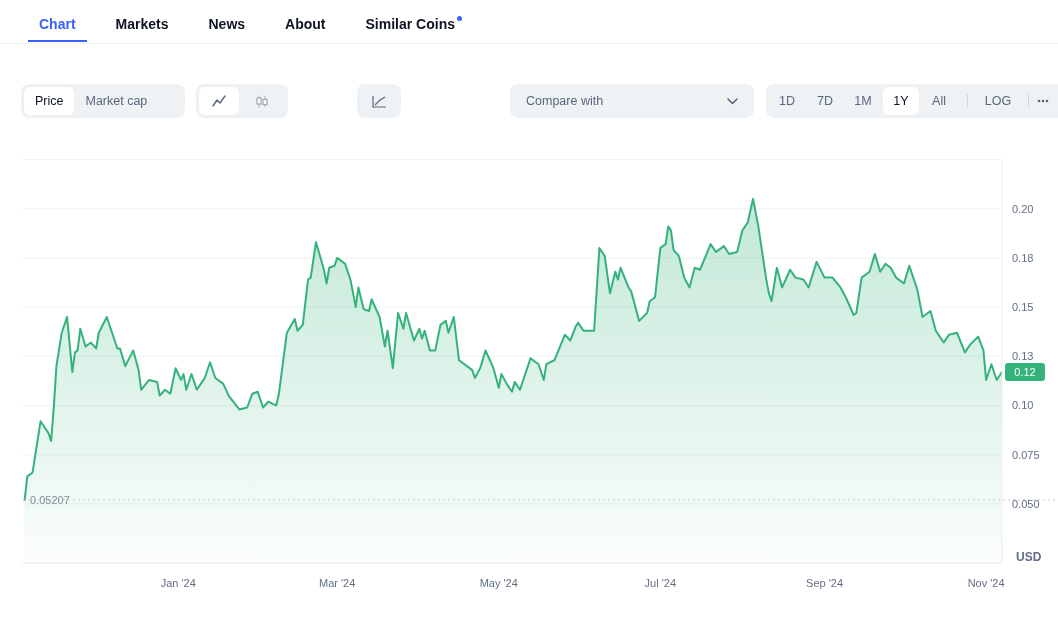  I want to click on tab-bar: Chart Markets News About Similar Coins, so click(529, 22).